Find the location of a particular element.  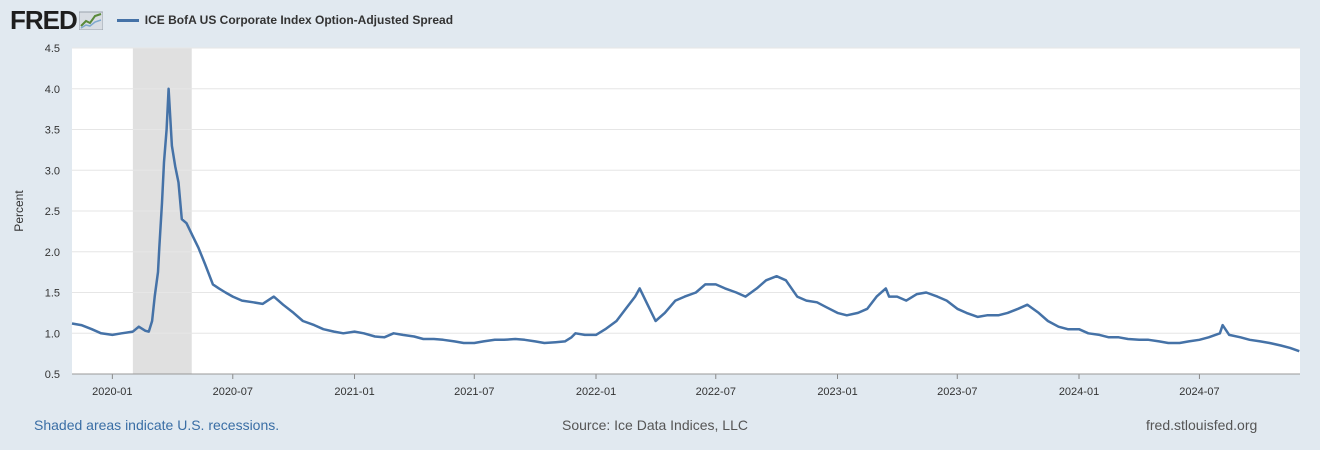

y-tick-label: 1.5 is located at coordinates (52, 294).